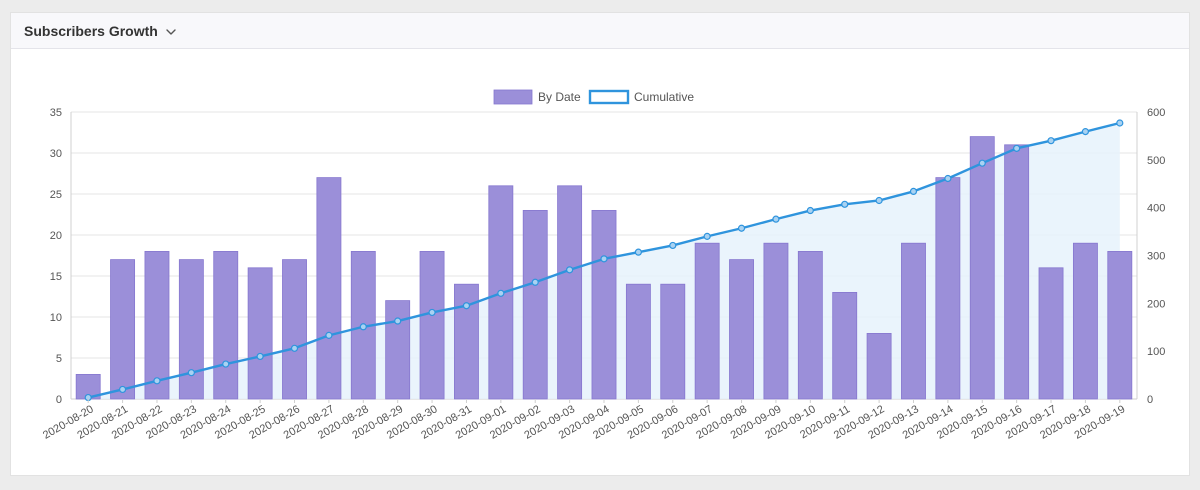 This screenshot has width=1200, height=490. I want to click on y-left-tick-label: 10, so click(56, 318).